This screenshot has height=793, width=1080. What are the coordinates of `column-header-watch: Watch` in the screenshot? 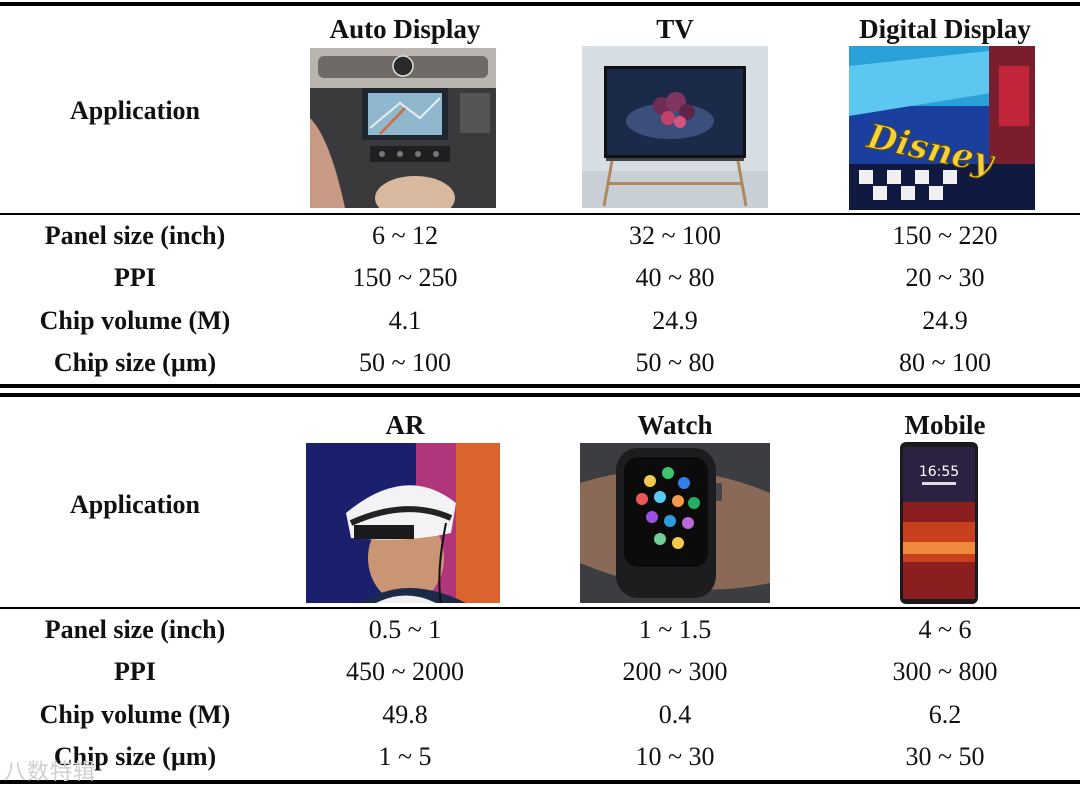 It's located at (675, 425).